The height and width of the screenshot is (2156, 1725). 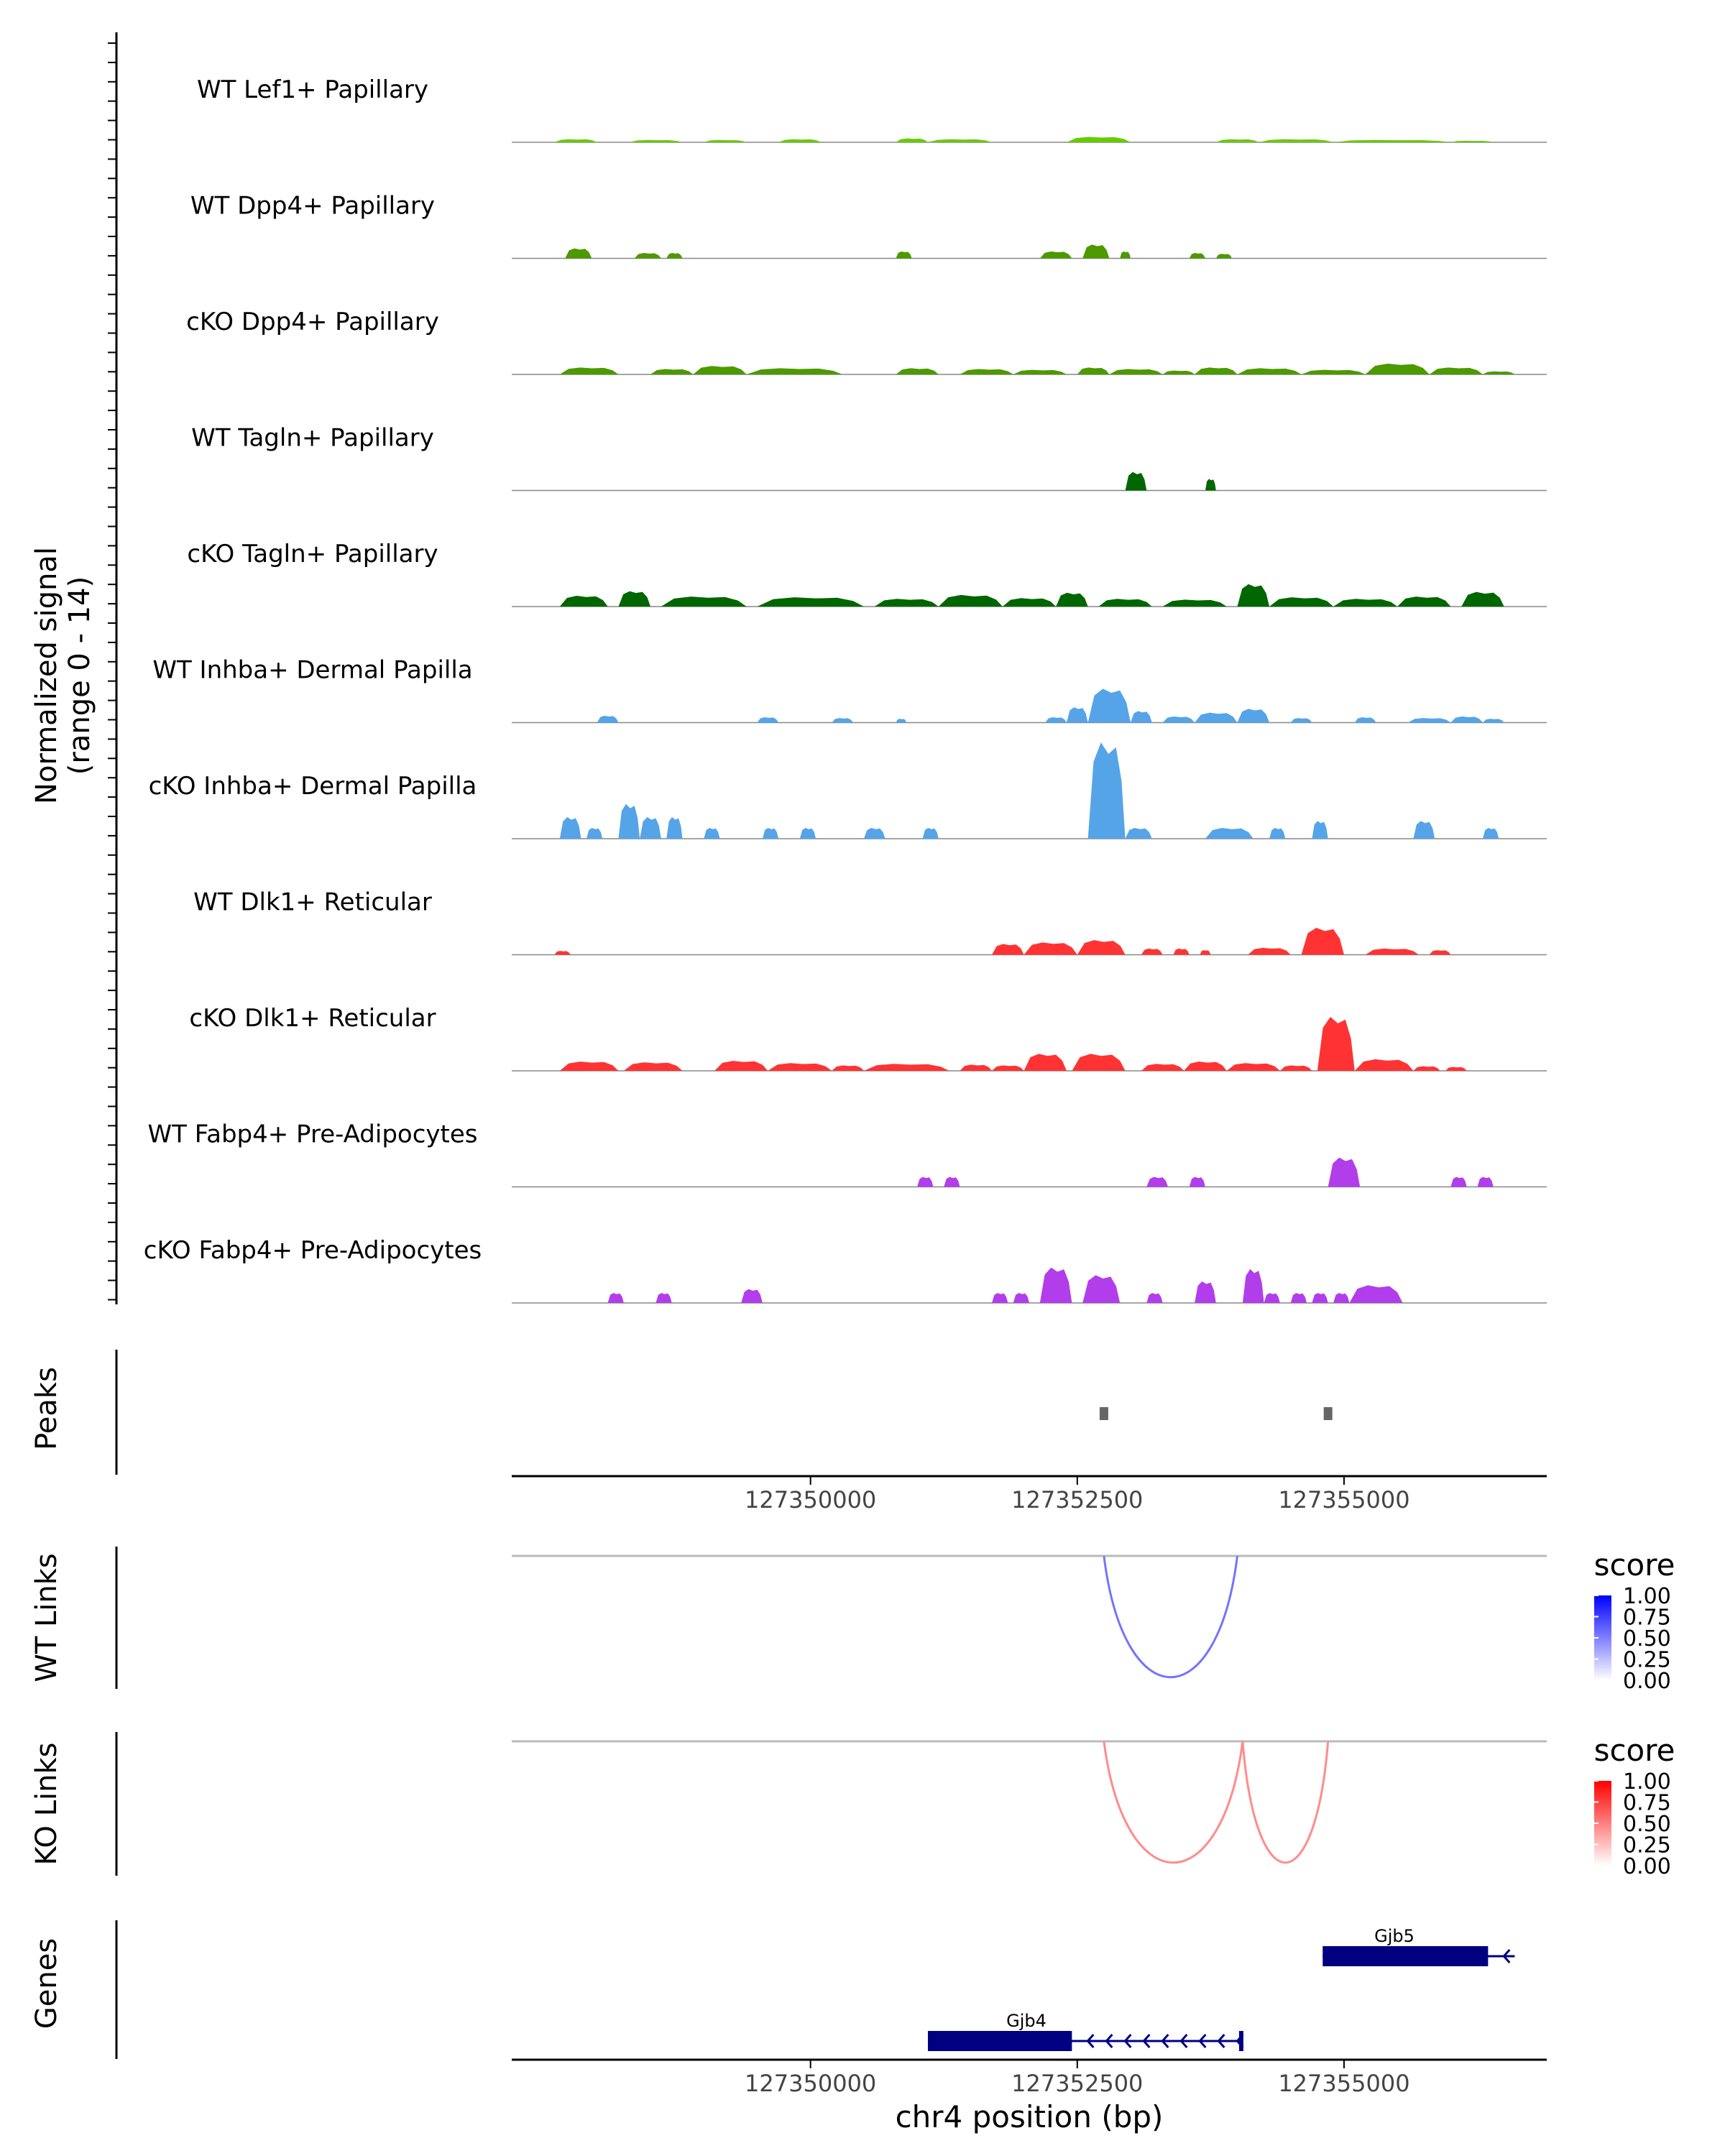 What do you see at coordinates (313, 1134) in the screenshot?
I see `track-label: WT Fabp4+ Pre-Adipocytes` at bounding box center [313, 1134].